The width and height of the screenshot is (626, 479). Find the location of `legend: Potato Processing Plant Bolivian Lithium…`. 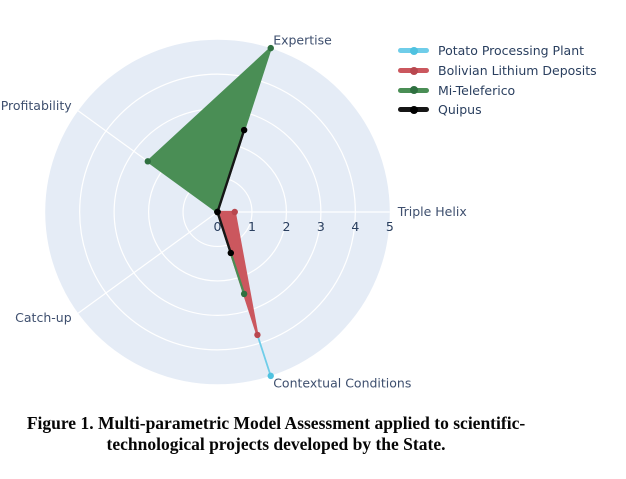

legend: Potato Processing Plant Bolivian Lithium… is located at coordinates (497, 80).